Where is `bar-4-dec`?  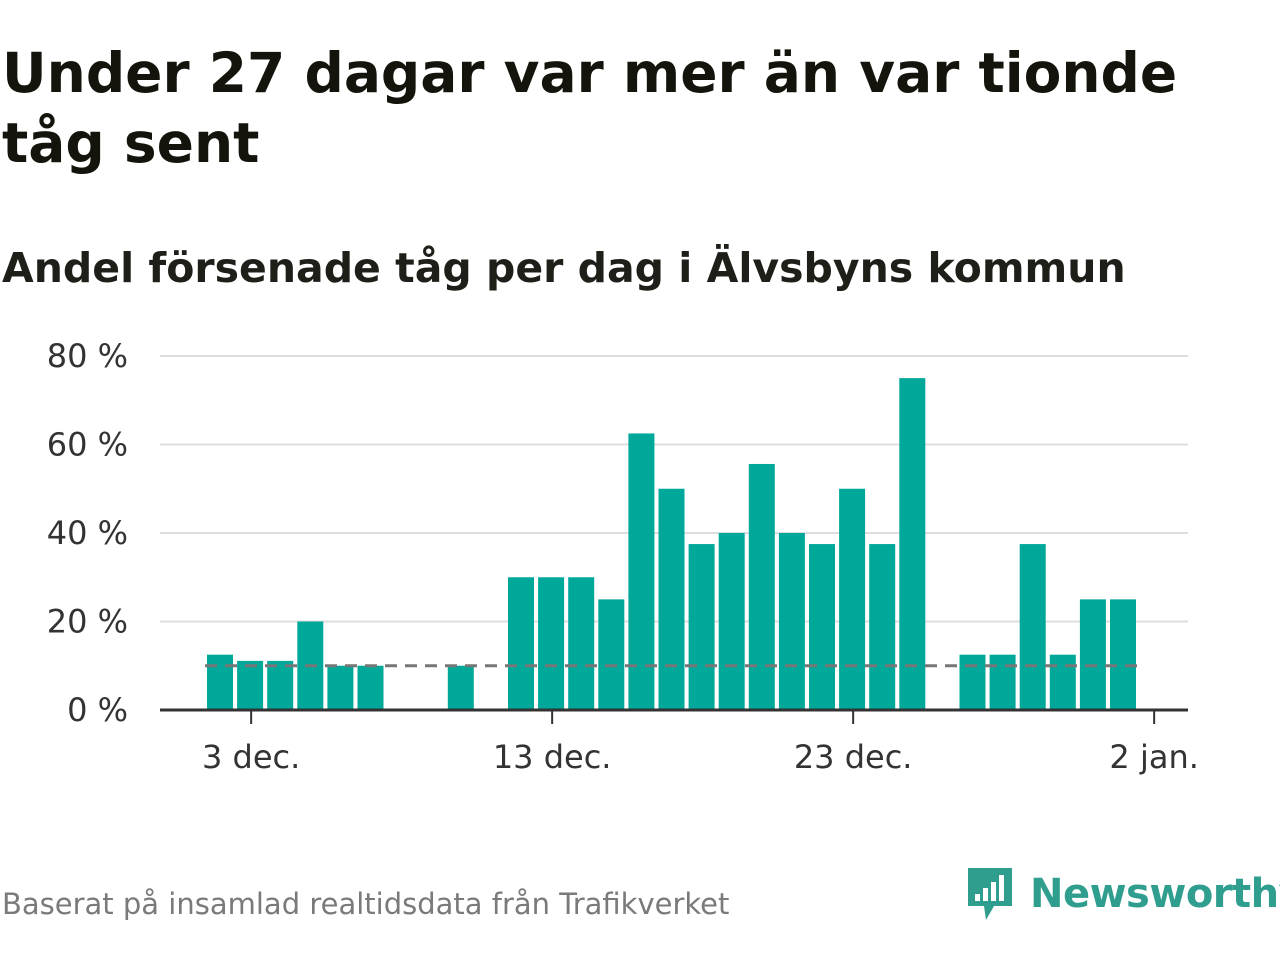
bar-4-dec is located at coordinates (280, 685).